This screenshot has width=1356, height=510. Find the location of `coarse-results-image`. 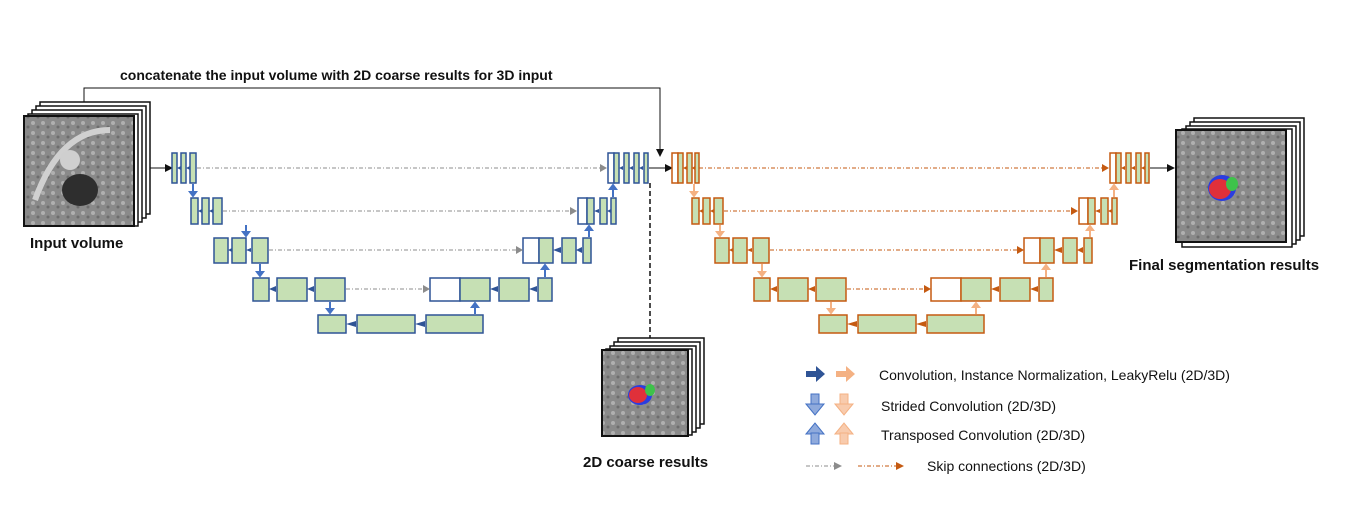

coarse-results-image is located at coordinates (653, 387).